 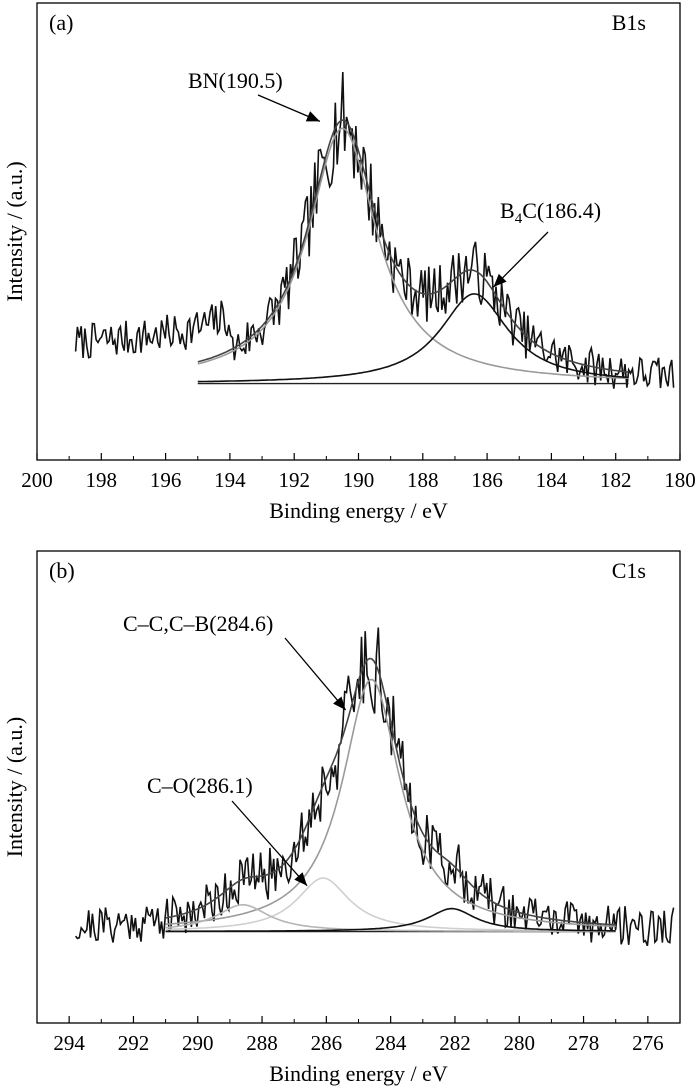 What do you see at coordinates (198, 1043) in the screenshot?
I see `x-tick-label: 290` at bounding box center [198, 1043].